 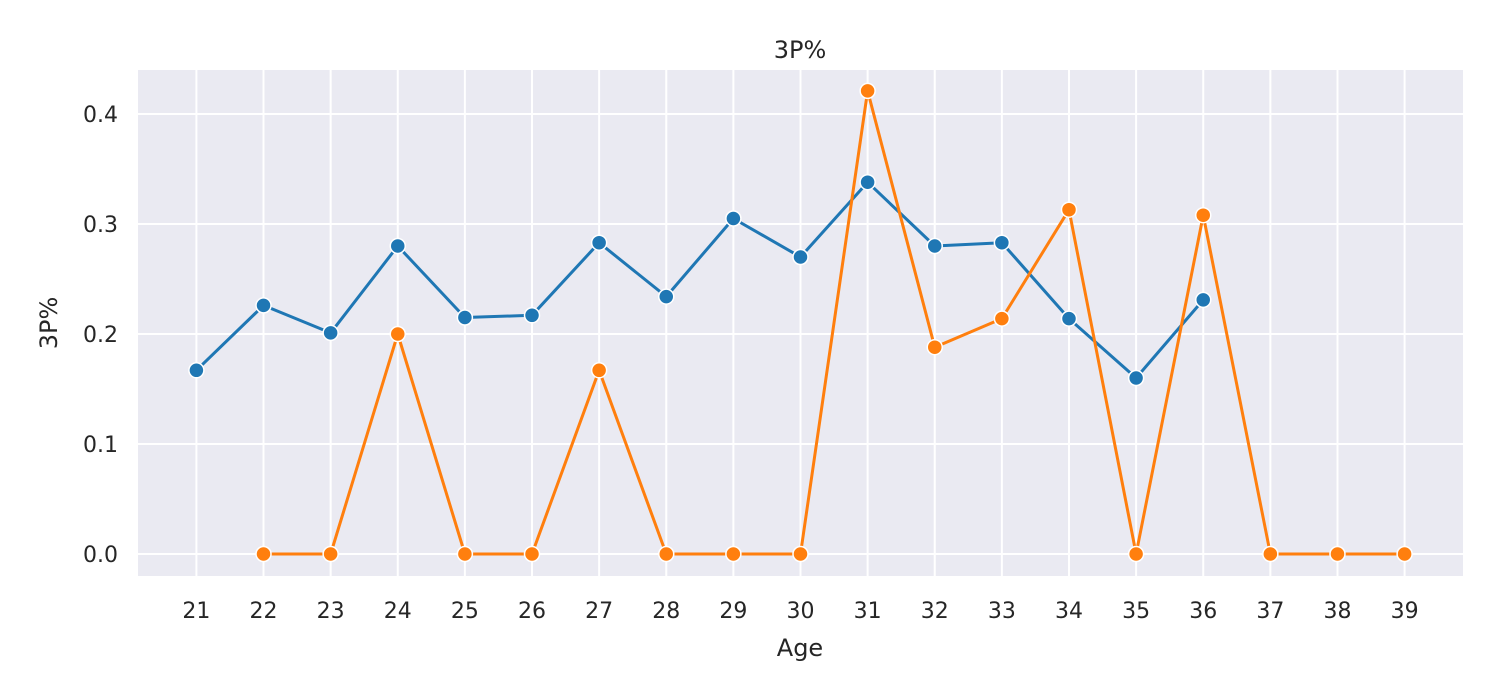 What do you see at coordinates (1002, 611) in the screenshot?
I see `x-tick-label: 33` at bounding box center [1002, 611].